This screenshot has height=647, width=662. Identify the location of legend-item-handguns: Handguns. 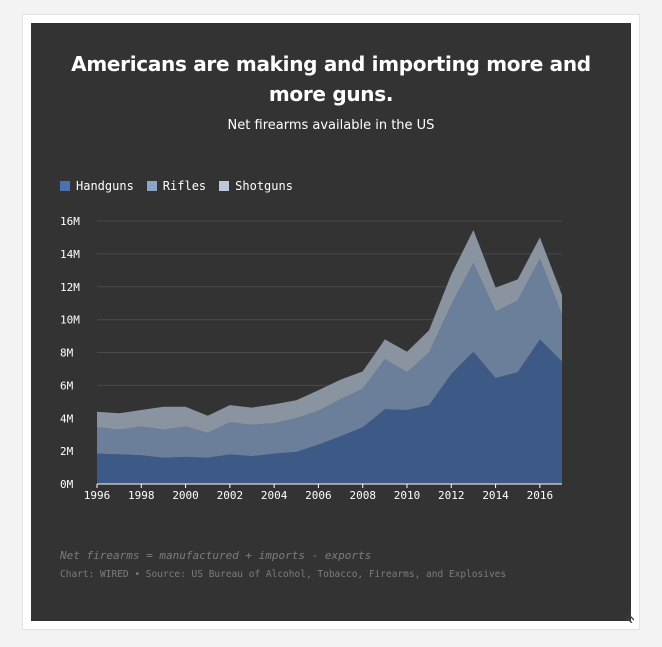
(97, 186).